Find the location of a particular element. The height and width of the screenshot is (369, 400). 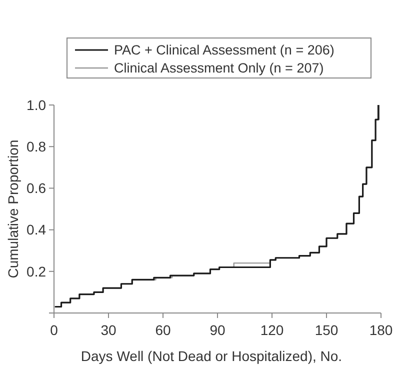

y-tick-label: 0.2 is located at coordinates (36, 271).